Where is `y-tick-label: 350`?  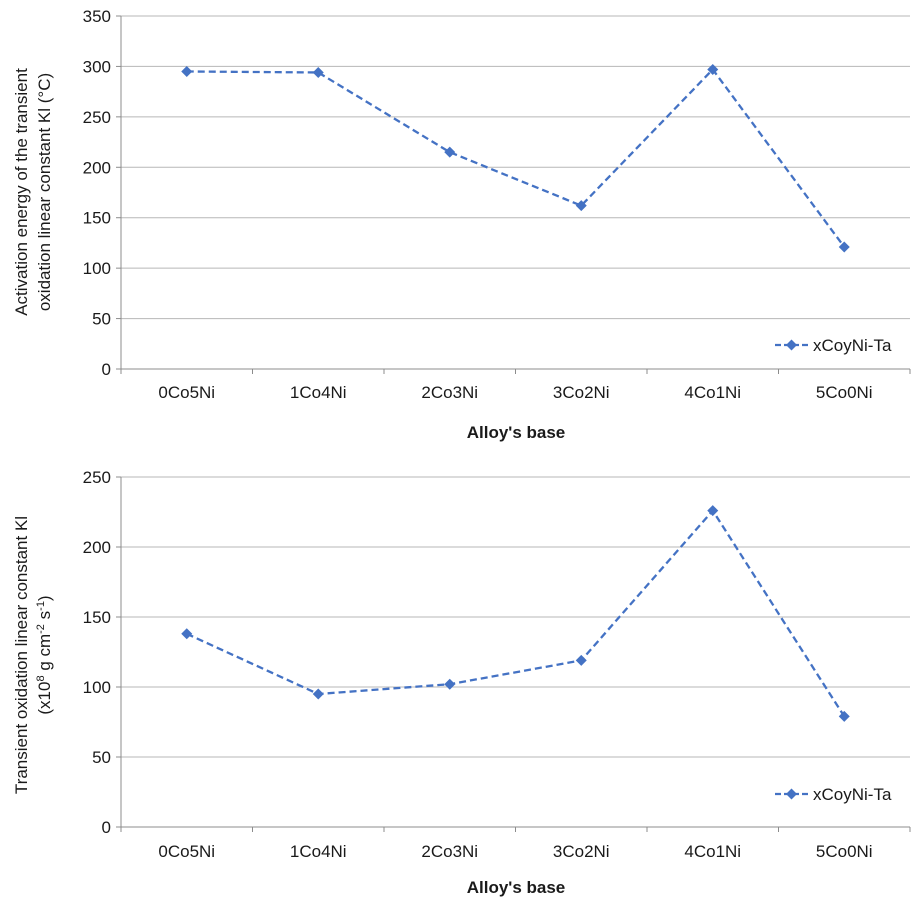 y-tick-label: 350 is located at coordinates (97, 16).